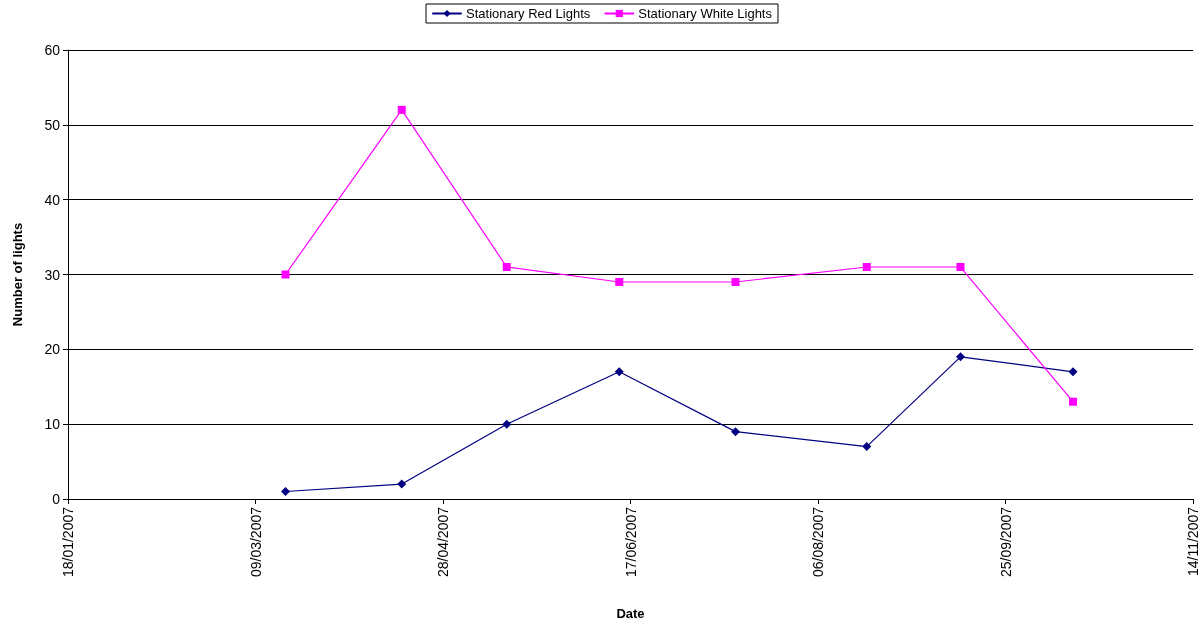  What do you see at coordinates (52, 199) in the screenshot?
I see `y-tick-label: 40` at bounding box center [52, 199].